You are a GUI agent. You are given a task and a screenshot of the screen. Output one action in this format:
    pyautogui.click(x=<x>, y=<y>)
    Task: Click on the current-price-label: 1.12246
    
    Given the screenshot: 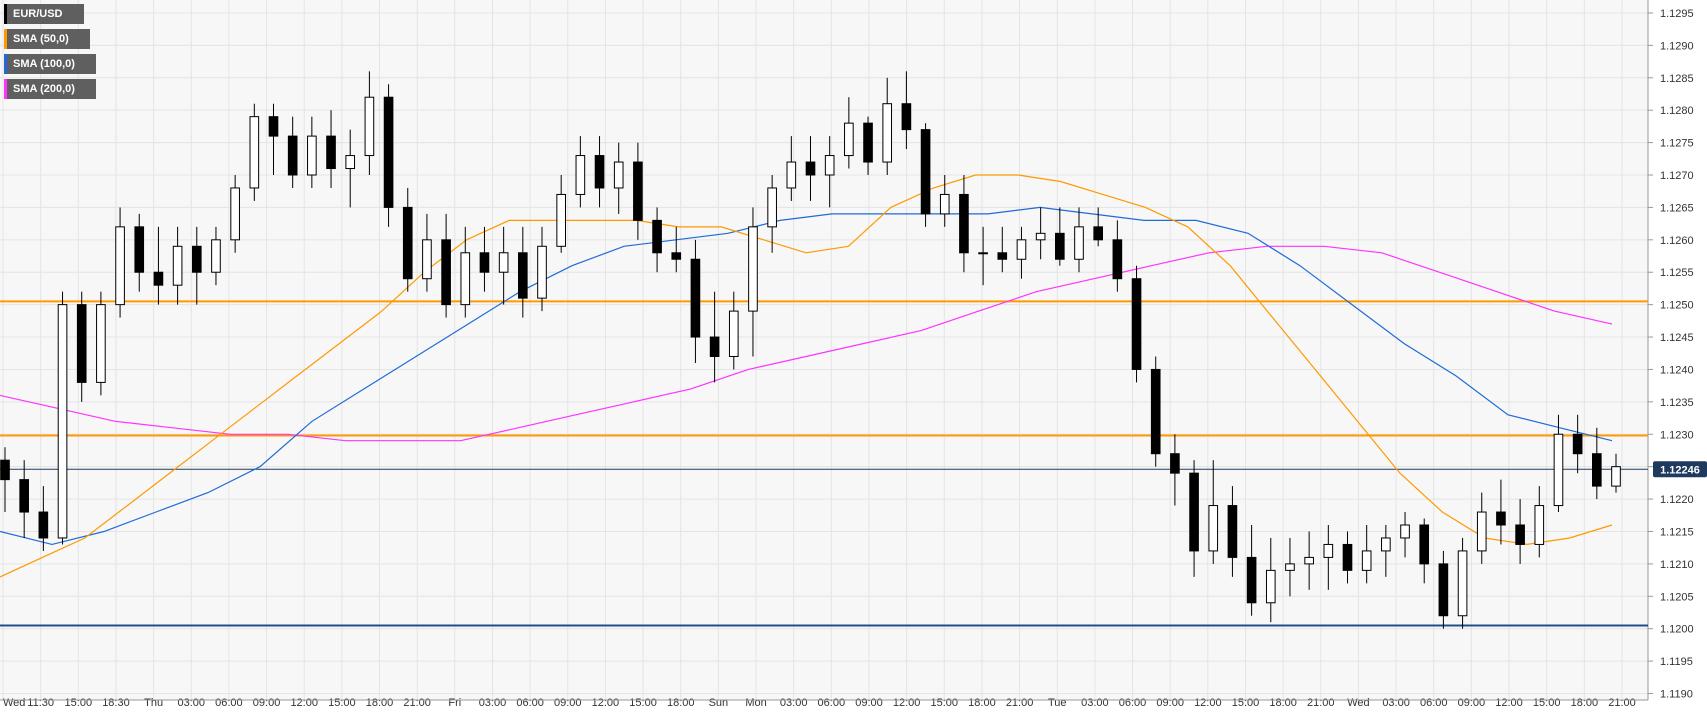 What is the action you would take?
    pyautogui.click(x=1680, y=470)
    